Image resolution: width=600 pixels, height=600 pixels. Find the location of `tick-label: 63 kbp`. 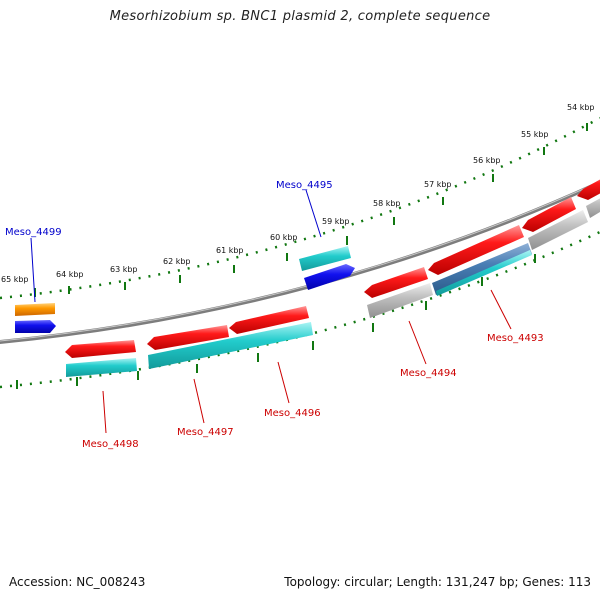

tick-label: 63 kbp is located at coordinates (124, 269).